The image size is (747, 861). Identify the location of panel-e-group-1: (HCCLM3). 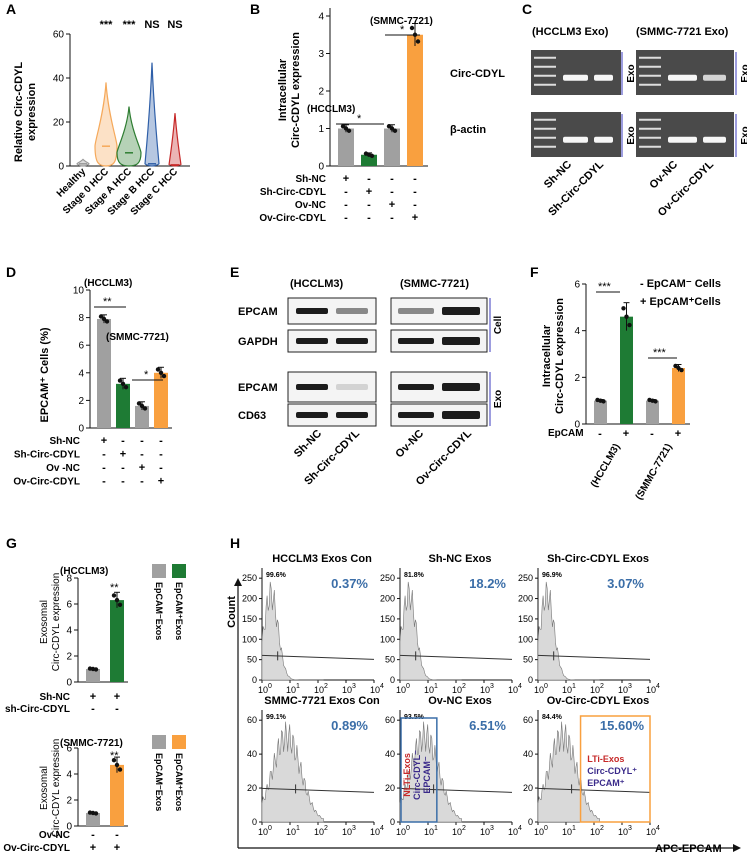
(316, 284).